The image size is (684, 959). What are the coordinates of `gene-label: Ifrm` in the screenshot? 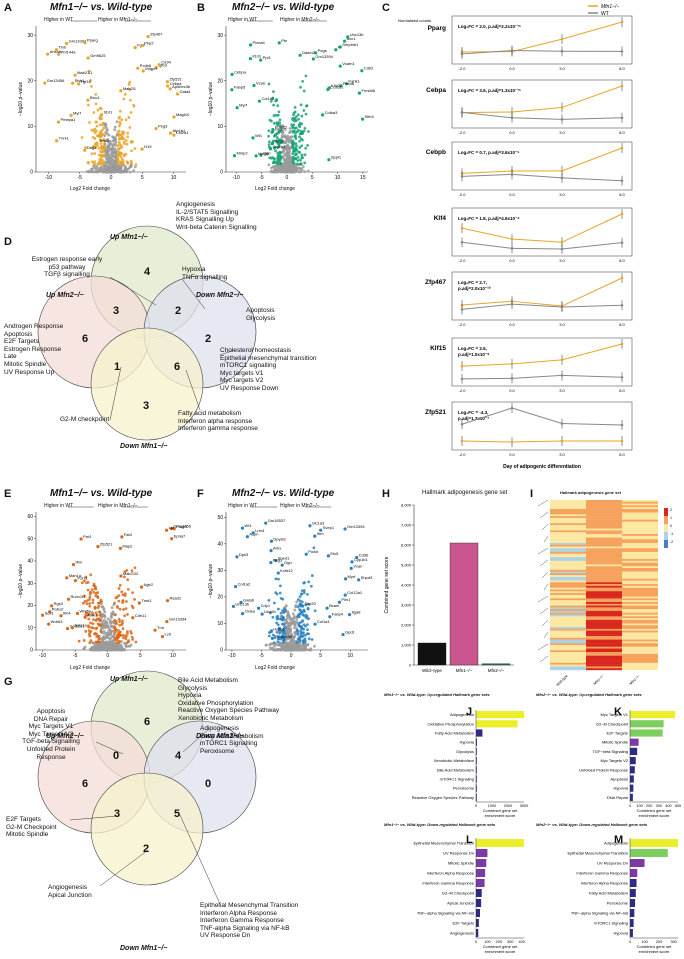 It's located at (79, 562).